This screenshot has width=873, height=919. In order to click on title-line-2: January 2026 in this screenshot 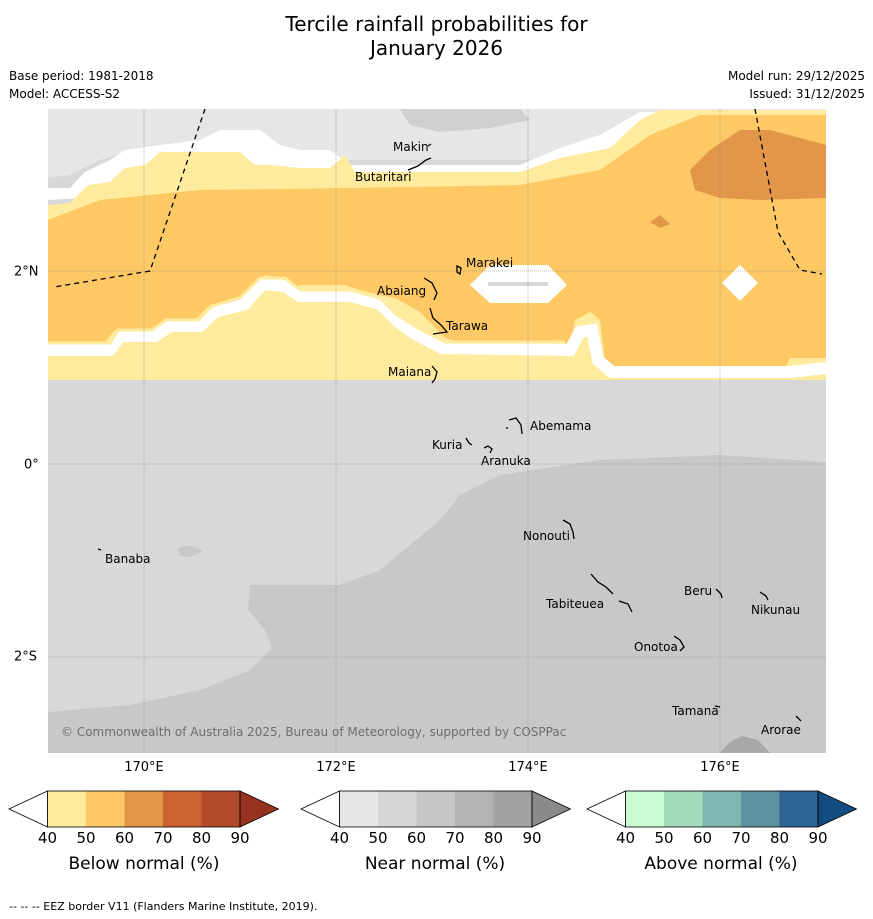, I will do `click(436, 48)`.